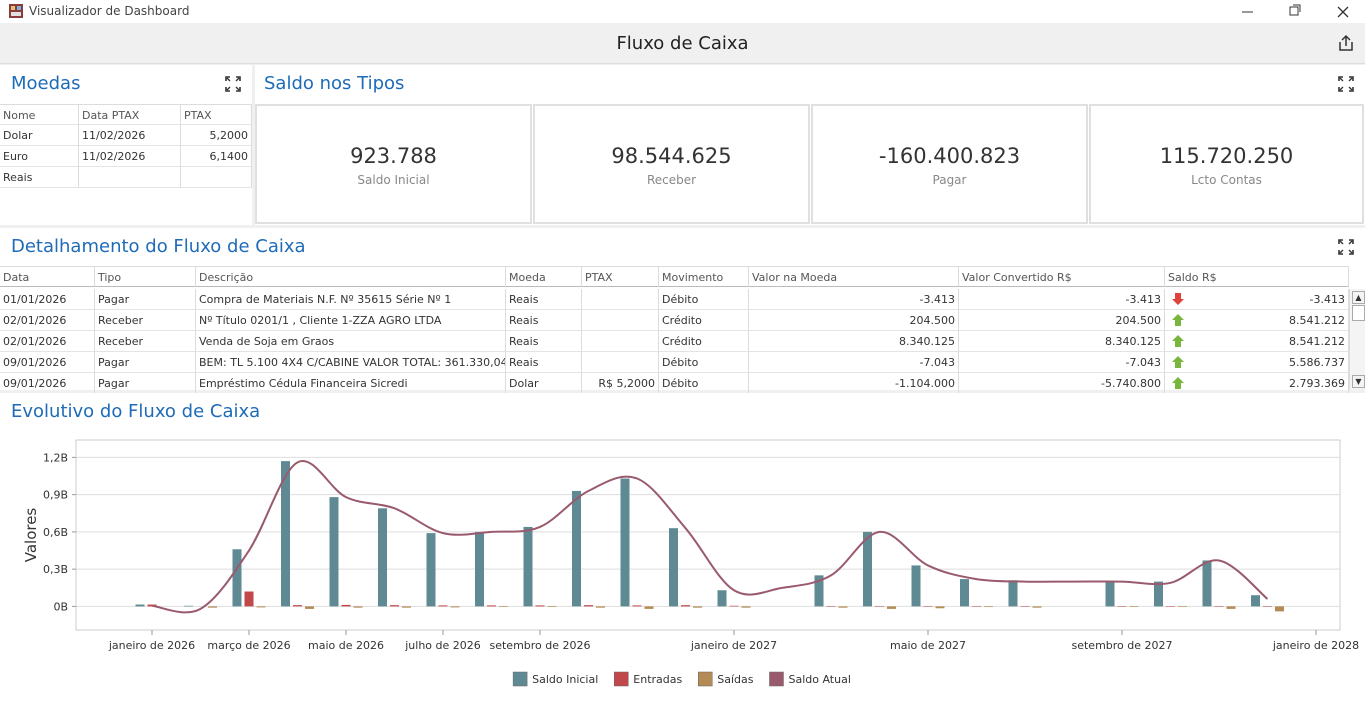 Image resolution: width=1365 pixels, height=719 pixels. Describe the element at coordinates (55, 532) in the screenshot. I see `y-tick-label: 0,6B` at that location.